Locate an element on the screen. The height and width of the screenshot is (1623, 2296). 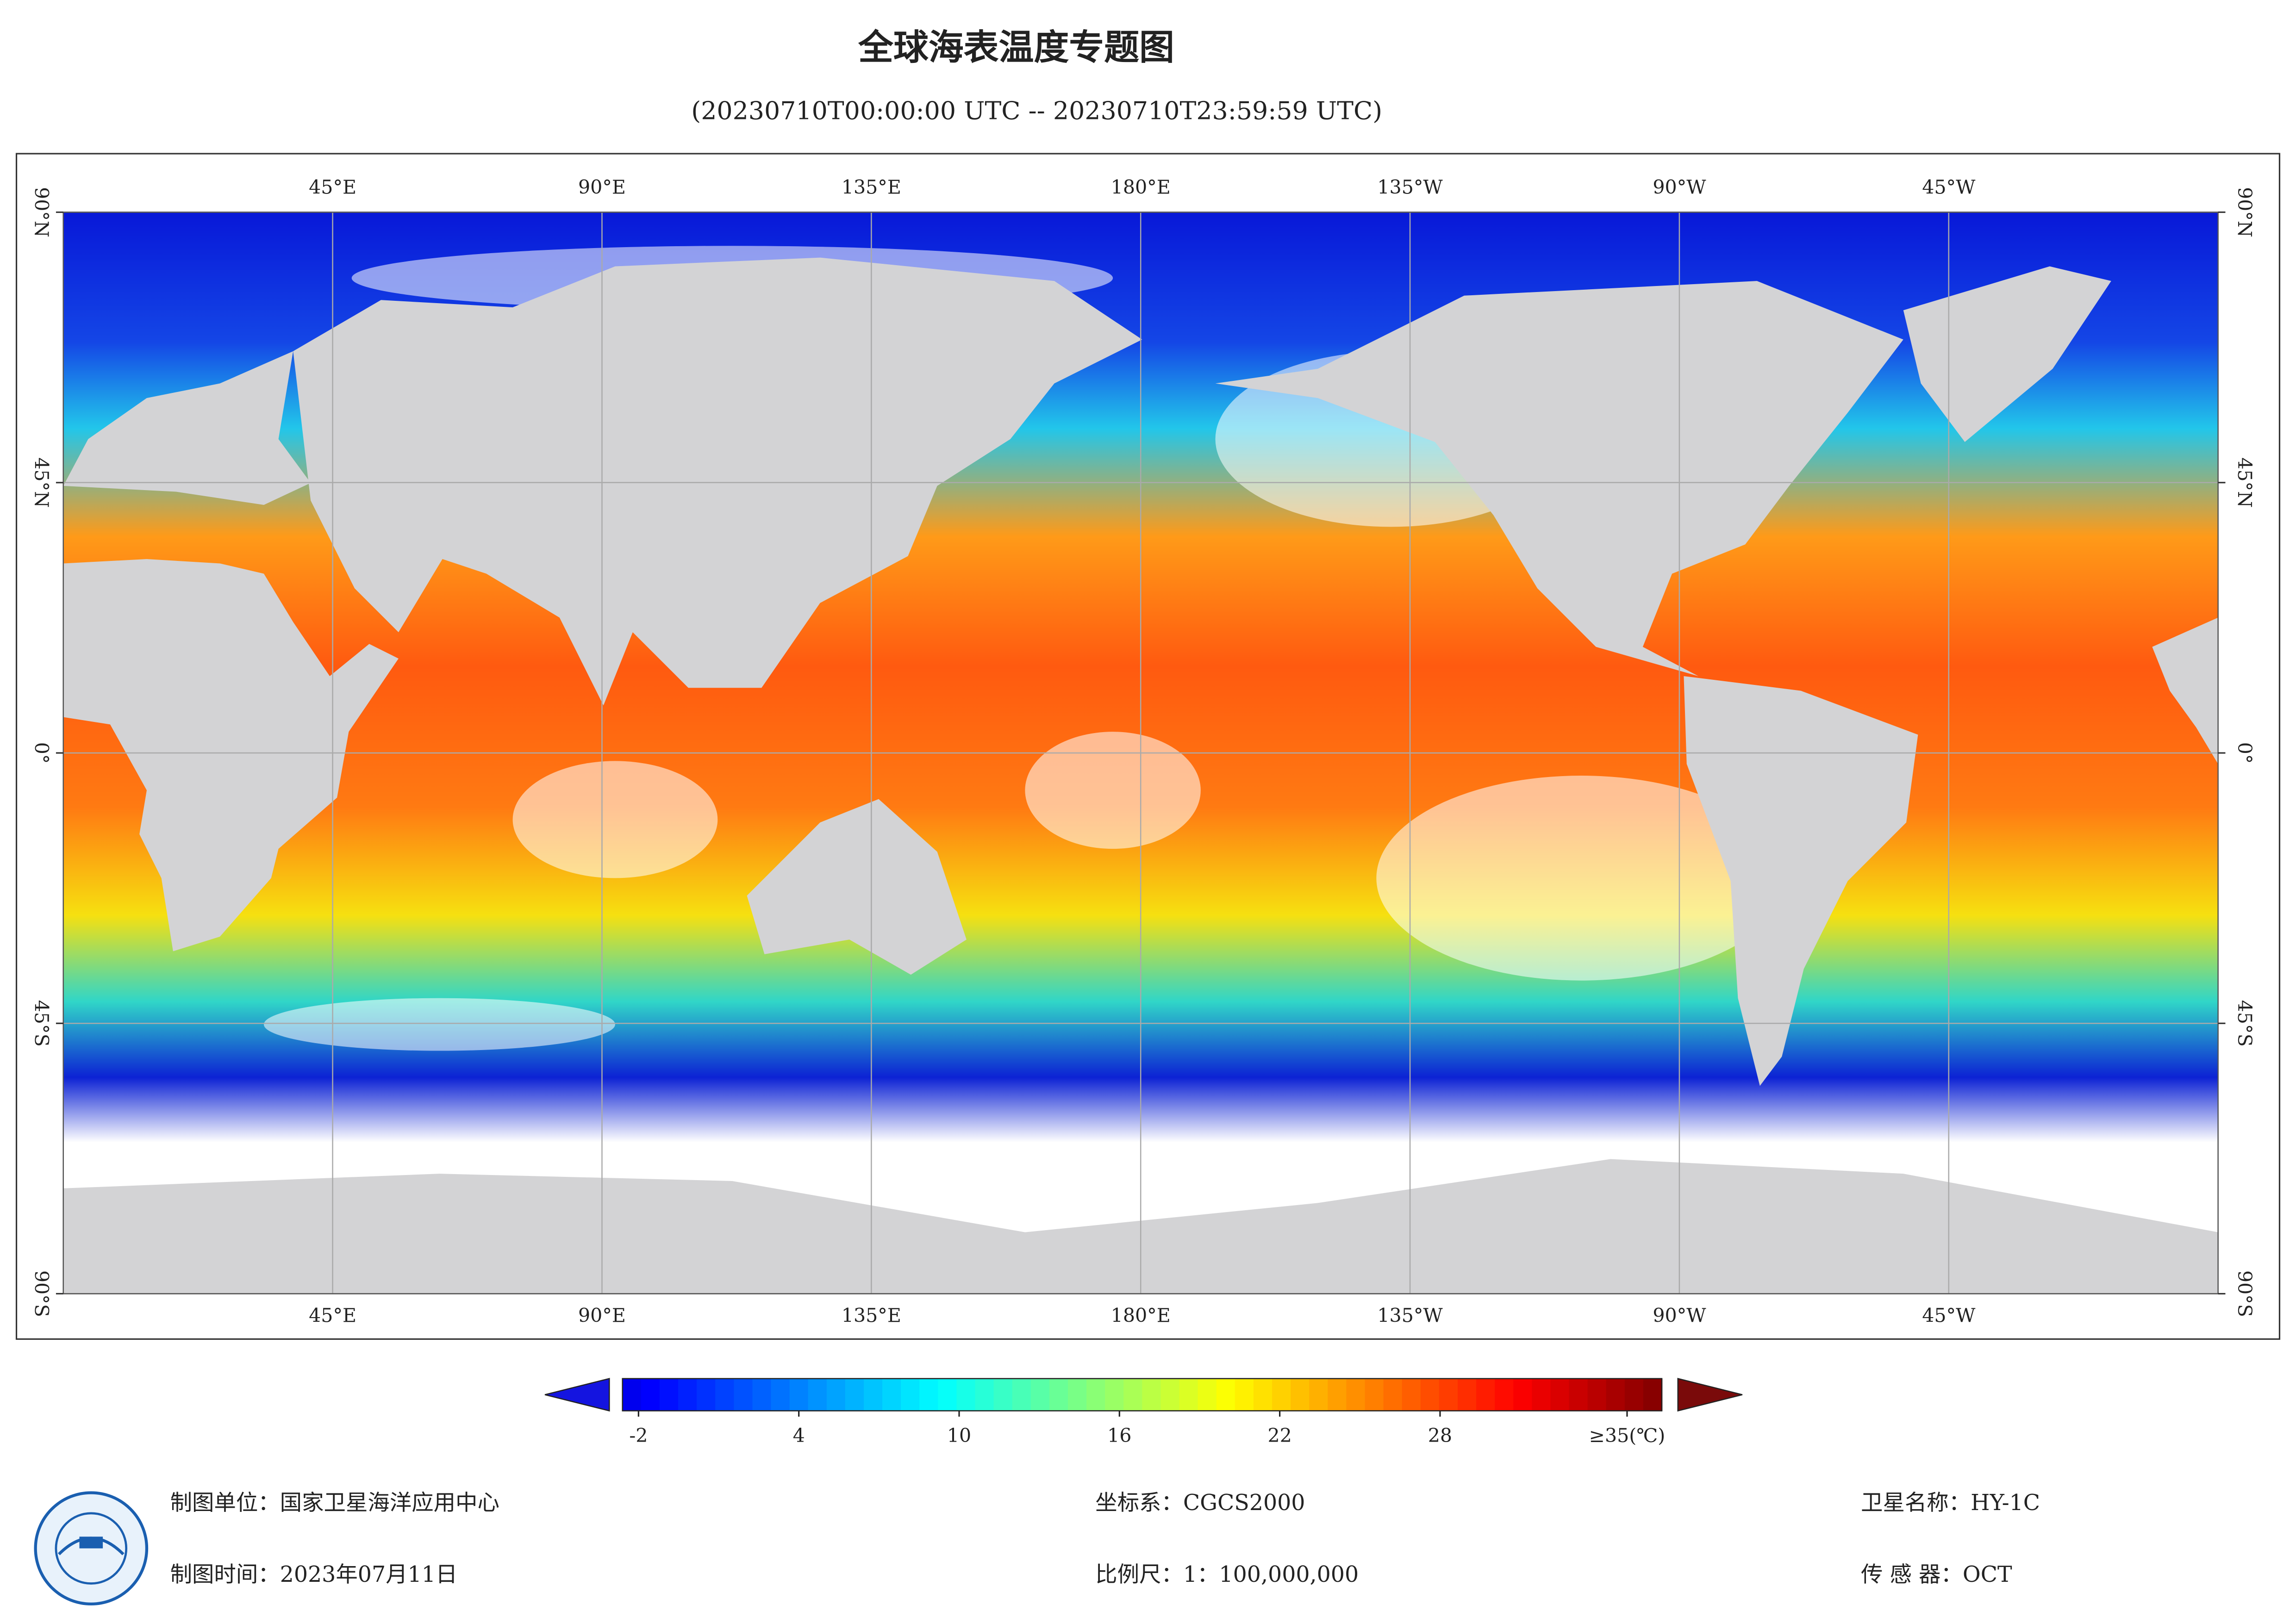
footer-date: 制图时间：2023年07月11日 is located at coordinates (314, 1574).